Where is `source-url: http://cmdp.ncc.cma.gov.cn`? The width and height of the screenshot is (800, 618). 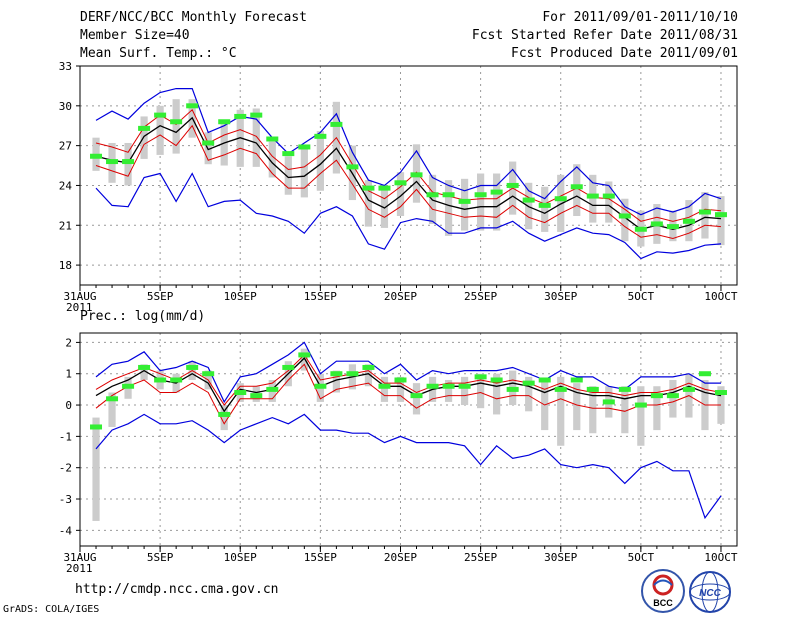 source-url: http://cmdp.ncc.cma.gov.cn is located at coordinates (177, 589).